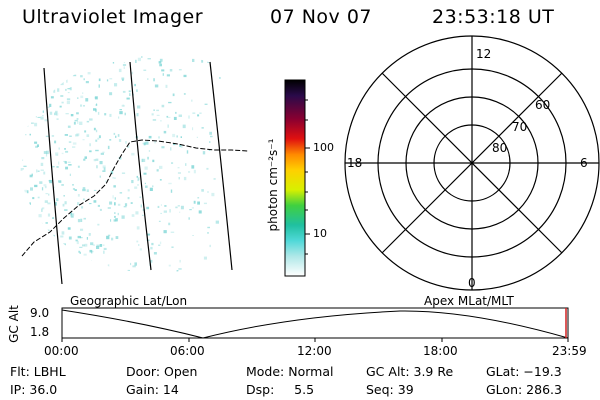 This screenshot has height=400, width=600. What do you see at coordinates (140, 166) in the screenshot?
I see `meridian-line` at bounding box center [140, 166].